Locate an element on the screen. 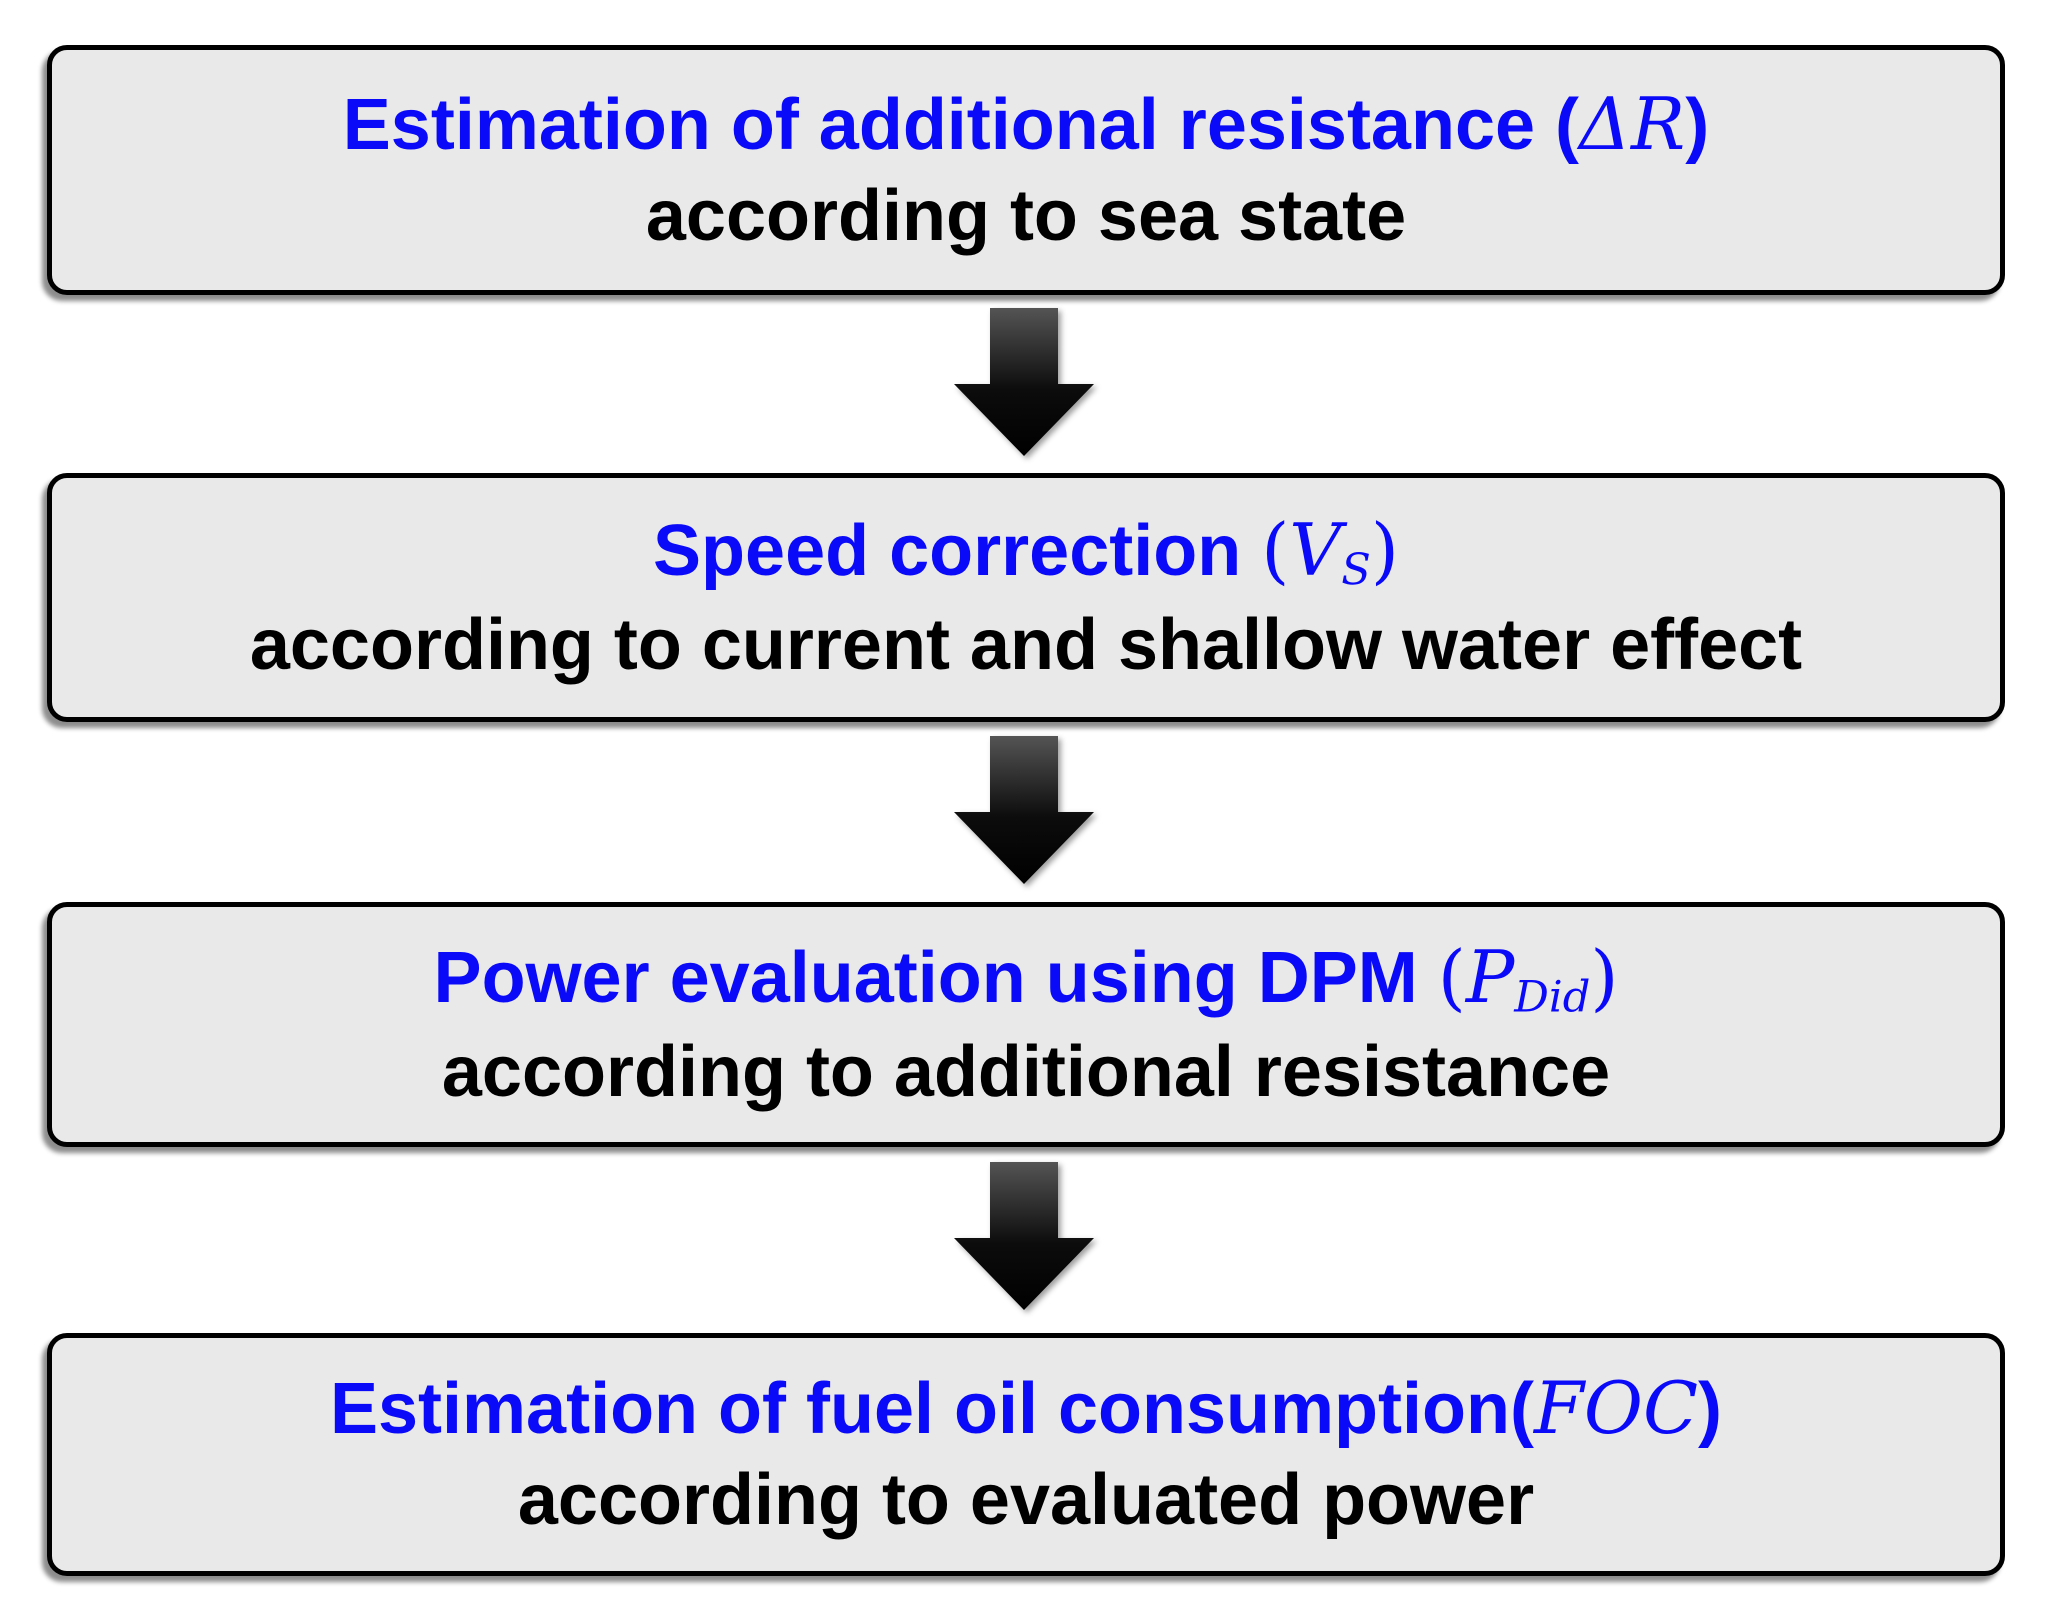 This screenshot has width=2048, height=1604. box-title: Speed correction (VS) is located at coordinates (1026, 551).